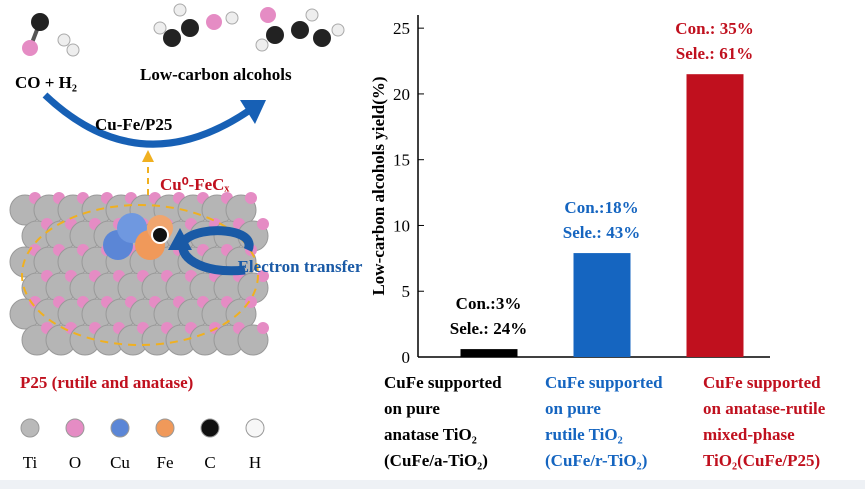 The image size is (865, 489). I want to click on electron-transfer: Electron transfer, so click(300, 266).